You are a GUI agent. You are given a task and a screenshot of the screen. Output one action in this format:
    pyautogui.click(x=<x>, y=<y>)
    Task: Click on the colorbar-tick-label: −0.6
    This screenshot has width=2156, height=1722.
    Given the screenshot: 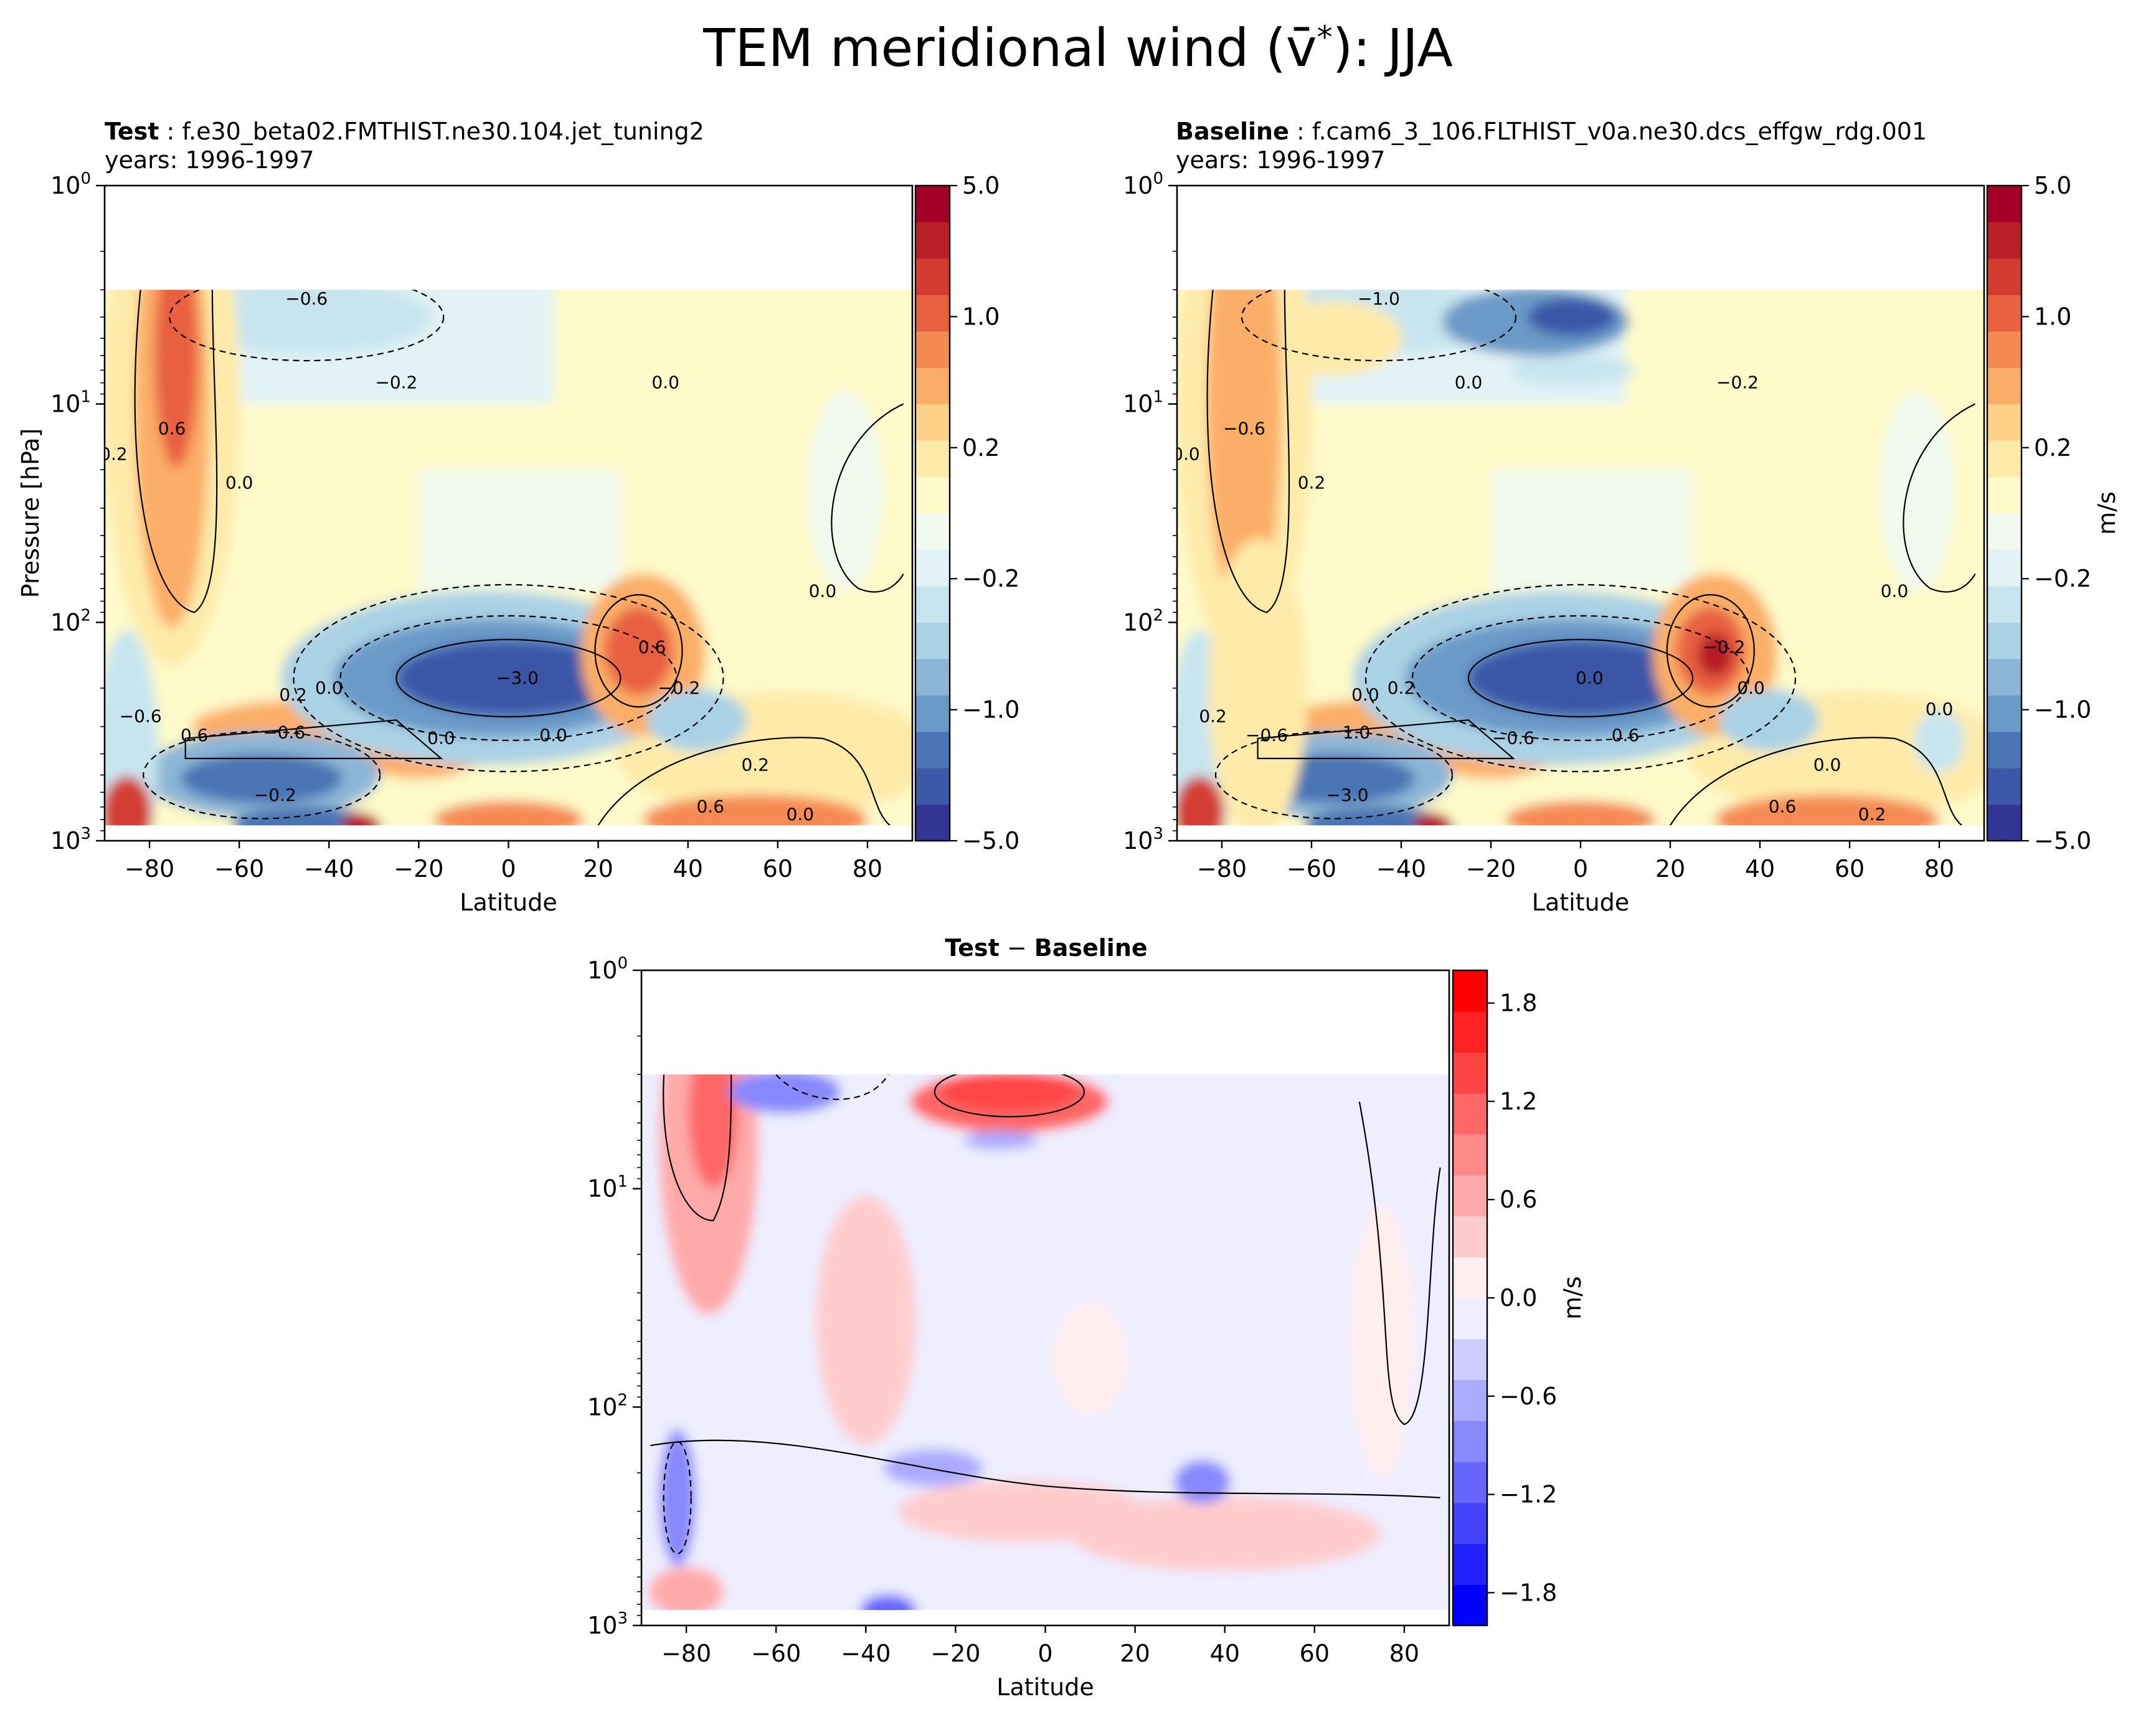 What is the action you would take?
    pyautogui.click(x=1528, y=1396)
    